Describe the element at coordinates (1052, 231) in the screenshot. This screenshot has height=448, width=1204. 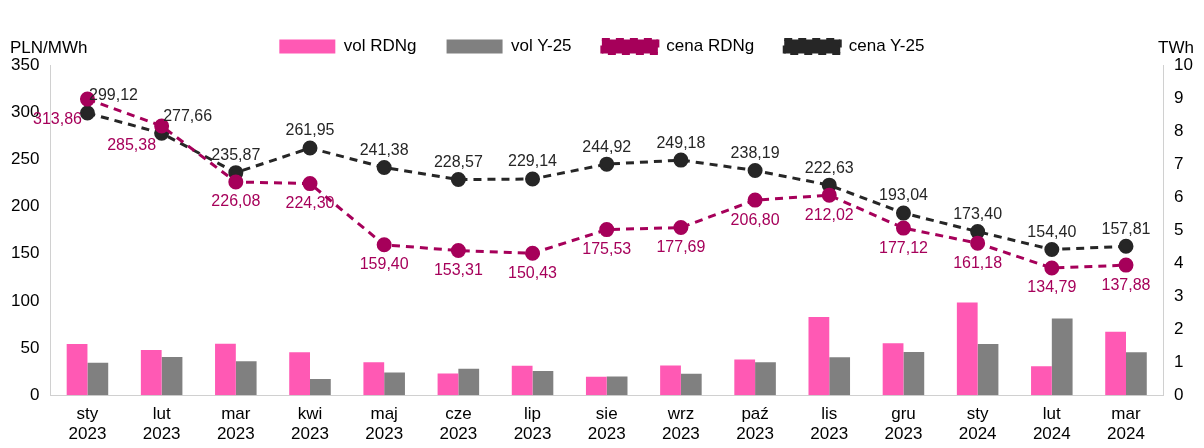
I see `data-label: 154,40` at that location.